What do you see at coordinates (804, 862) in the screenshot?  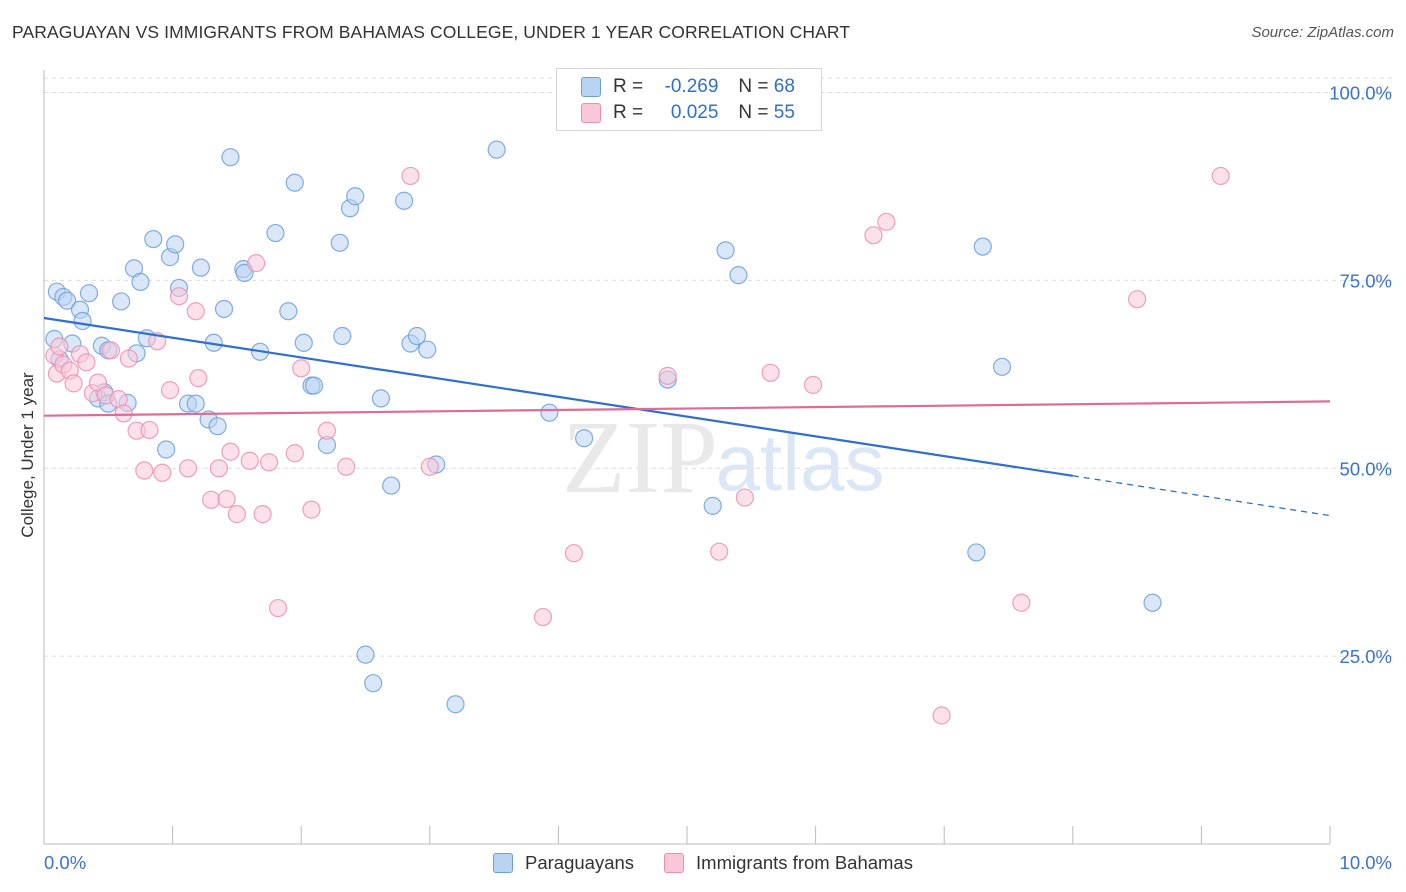 I see `legend-label-bahamas: Immigrants from Bahamas` at bounding box center [804, 862].